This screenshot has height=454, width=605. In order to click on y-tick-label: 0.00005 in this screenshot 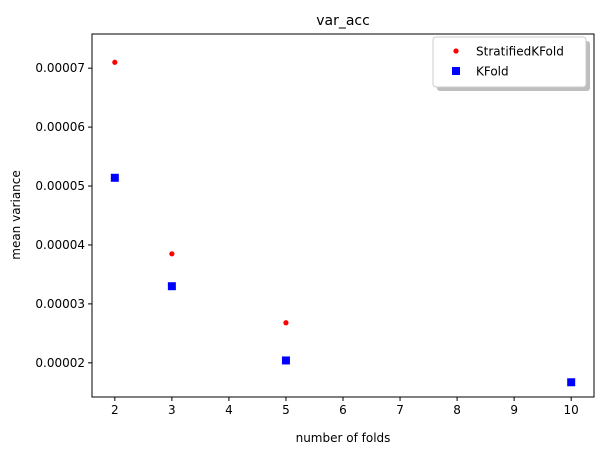, I will do `click(60, 186)`.